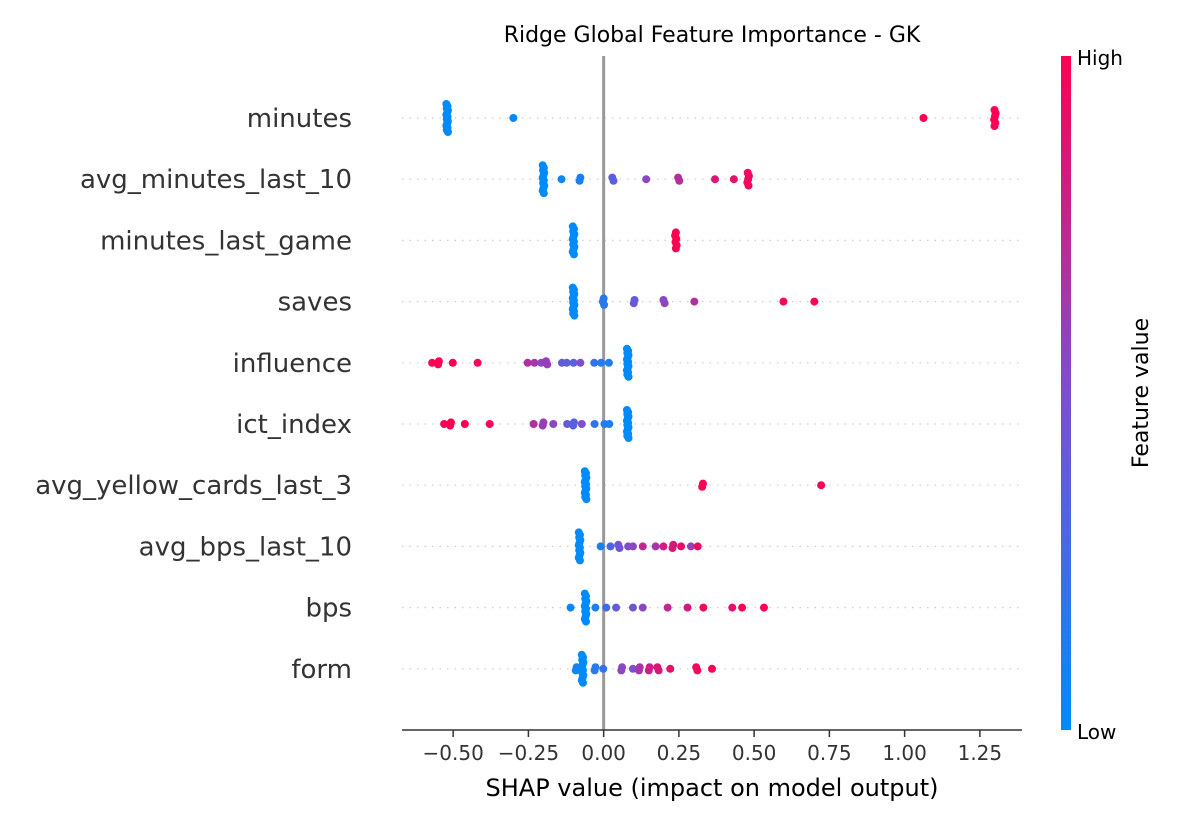  What do you see at coordinates (712, 747) in the screenshot?
I see `x-axis: −0.50 −0.25 0.00 0.25 0.50 0.75 1.00 1.25` at bounding box center [712, 747].